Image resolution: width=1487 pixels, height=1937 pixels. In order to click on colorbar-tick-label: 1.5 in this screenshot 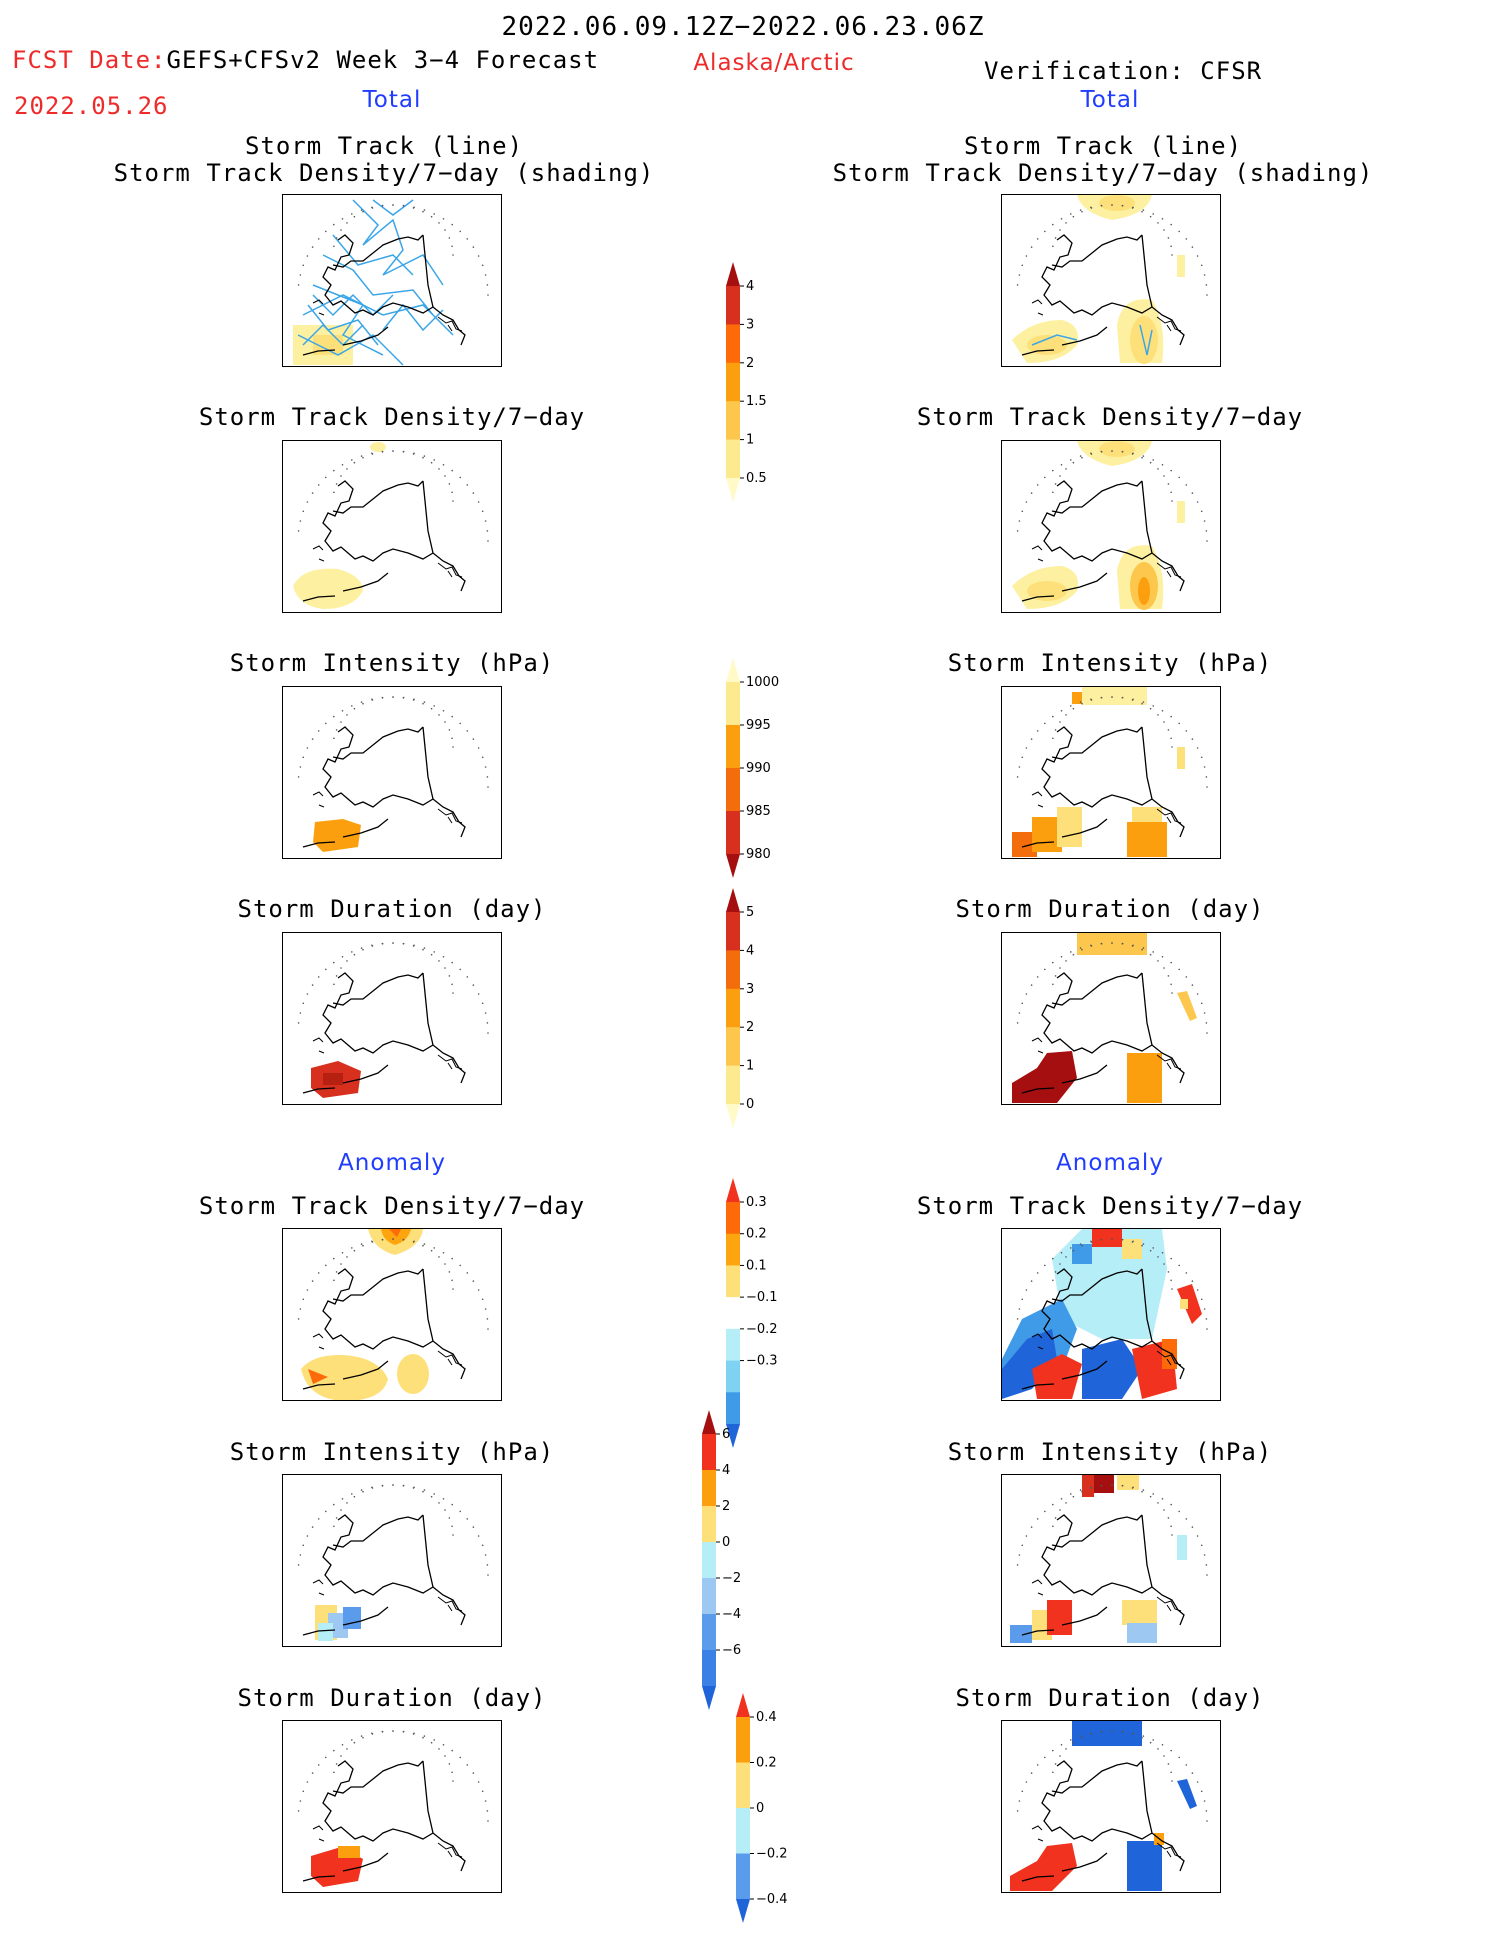, I will do `click(756, 401)`.